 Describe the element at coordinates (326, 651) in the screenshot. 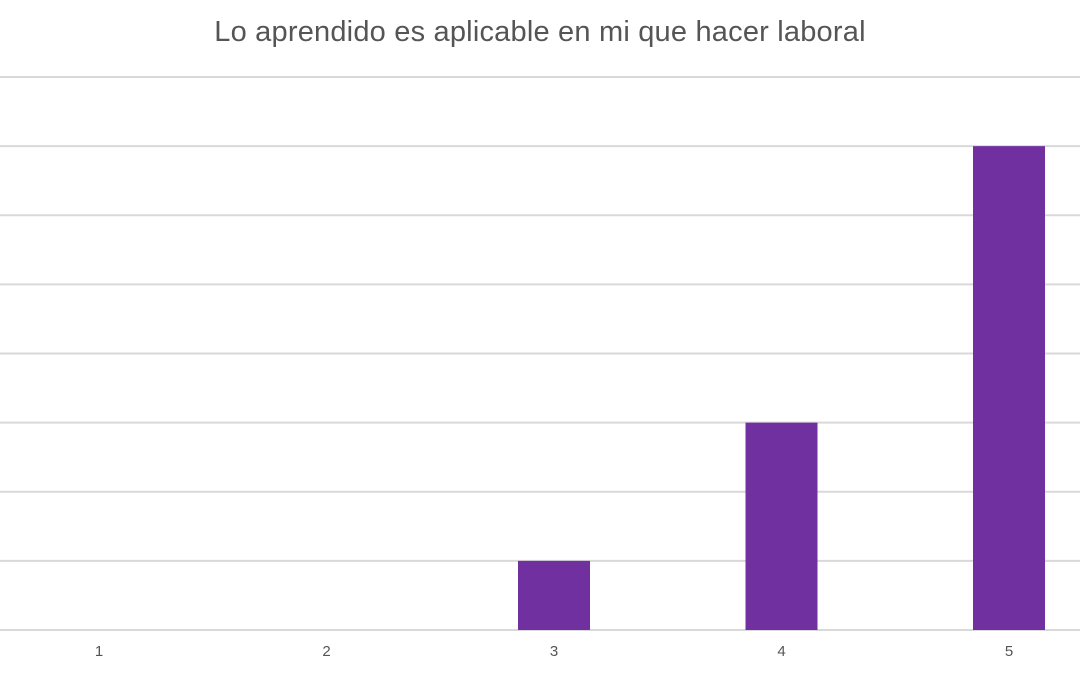

I see `x-tick-label-2: 2` at that location.